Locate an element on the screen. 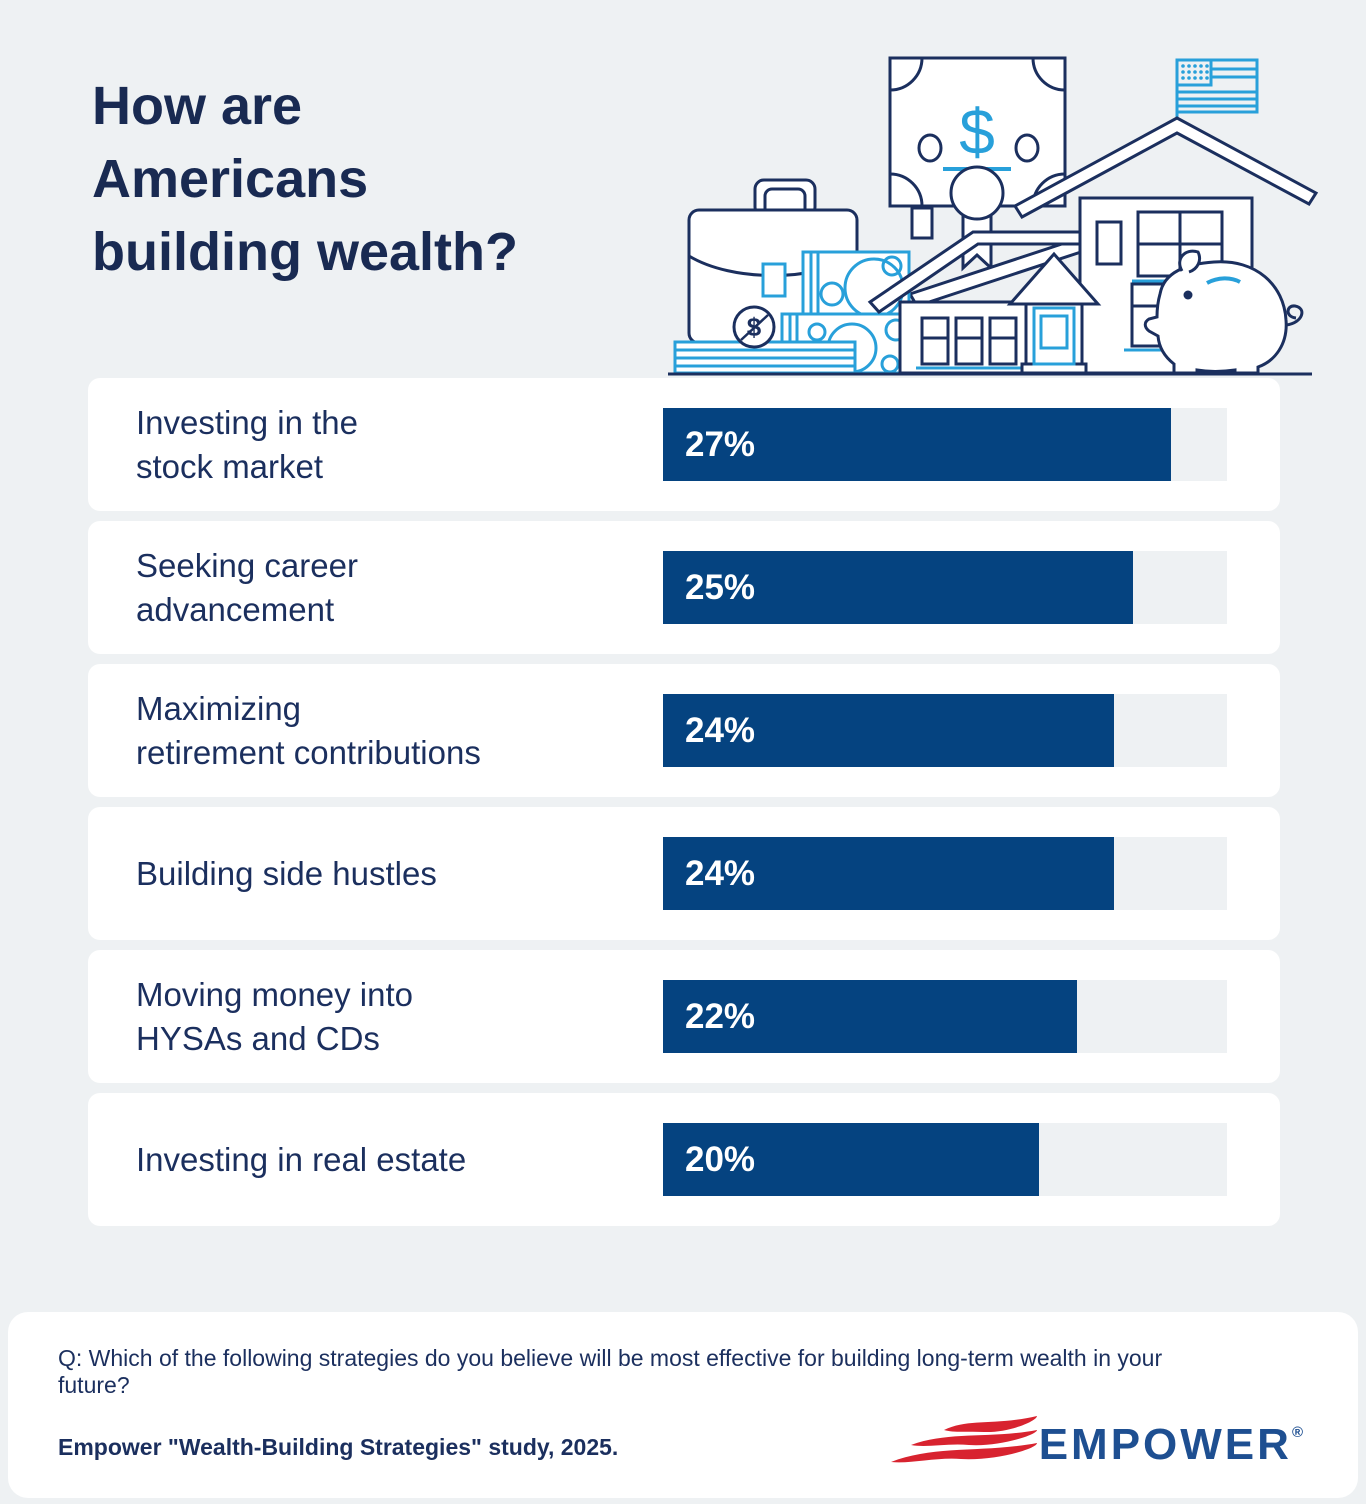  wealth-illustration: $ is located at coordinates (993, 216).